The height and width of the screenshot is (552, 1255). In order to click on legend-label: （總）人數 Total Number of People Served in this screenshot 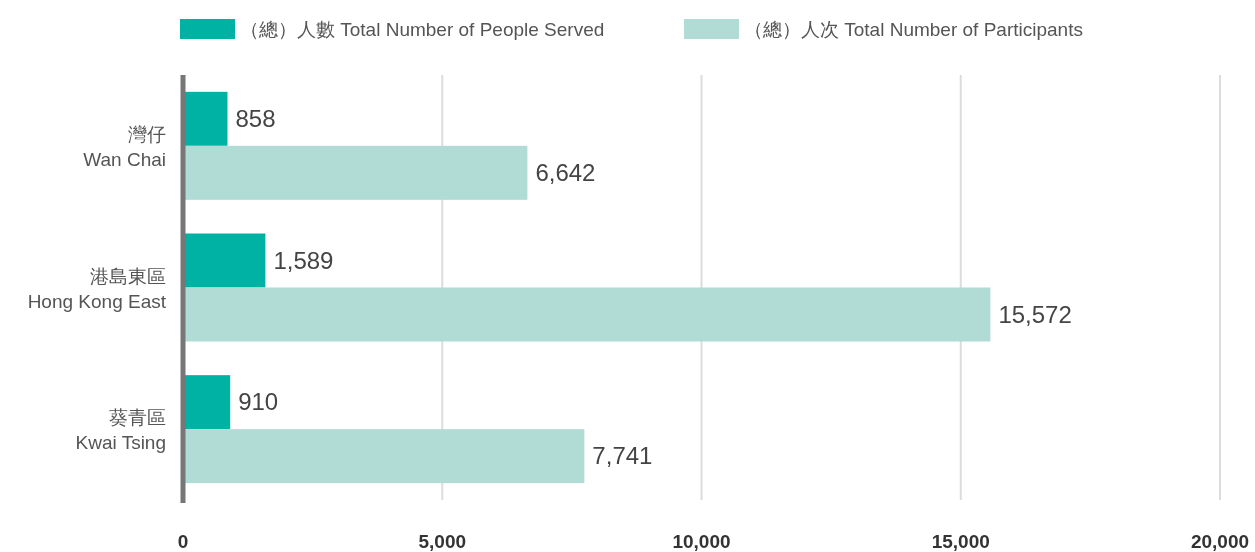, I will do `click(422, 29)`.